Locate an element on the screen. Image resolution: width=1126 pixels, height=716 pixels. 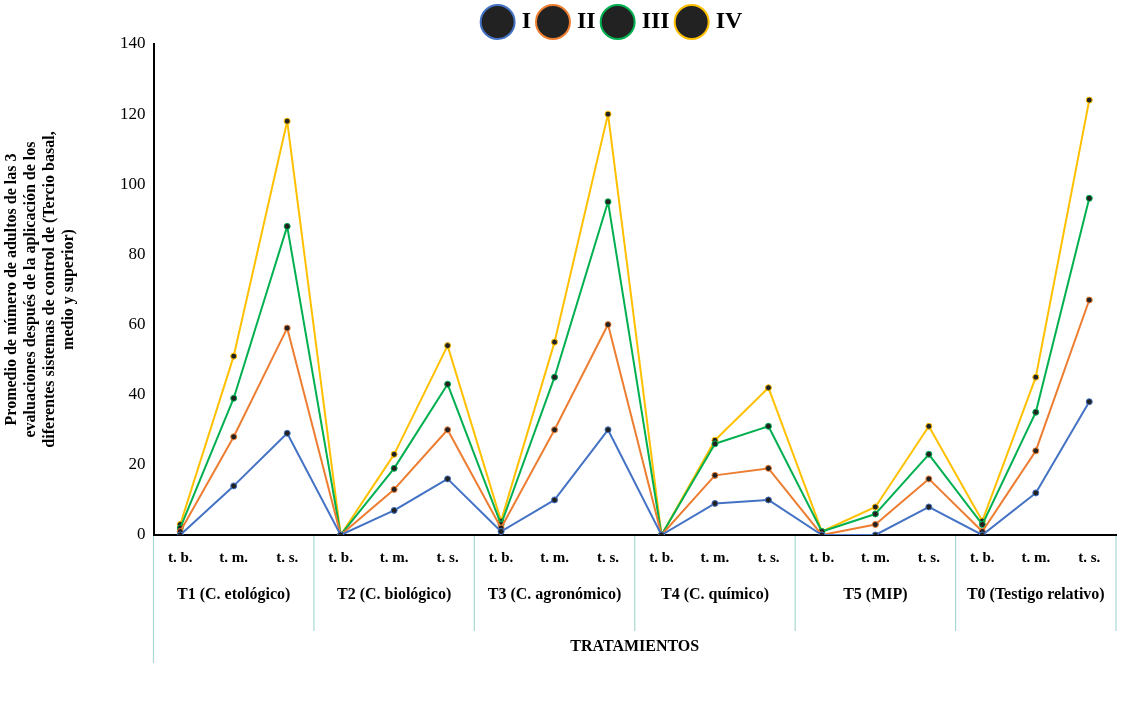
legend-label: III is located at coordinates (655, 20).